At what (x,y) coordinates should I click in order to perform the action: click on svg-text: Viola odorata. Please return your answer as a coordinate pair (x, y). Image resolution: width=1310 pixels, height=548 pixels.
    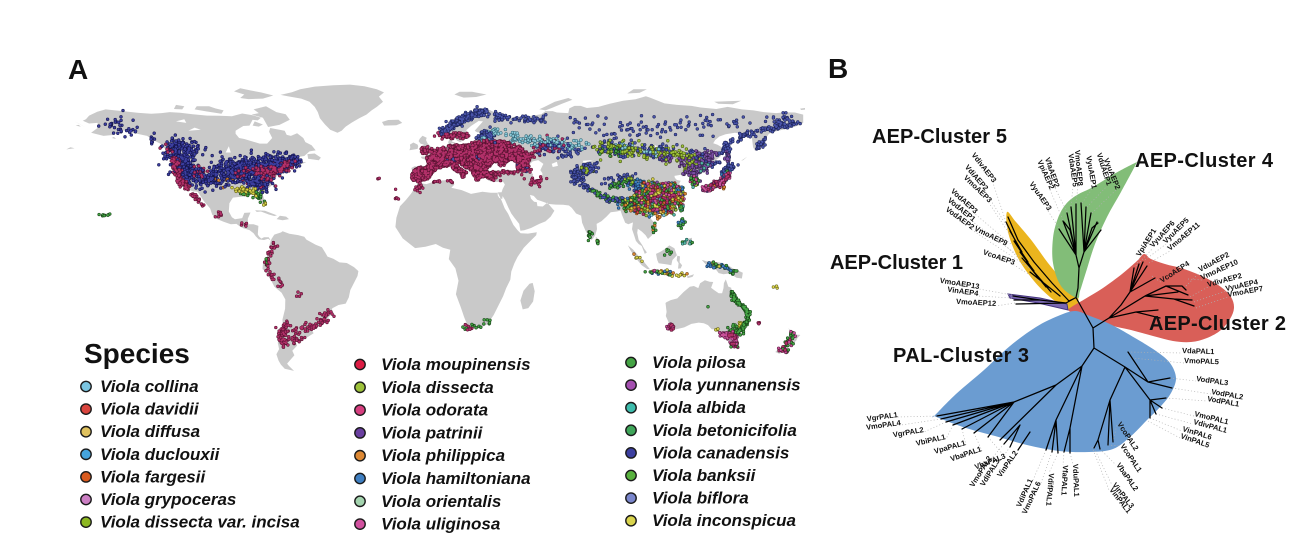
    Looking at the image, I should click on (434, 410).